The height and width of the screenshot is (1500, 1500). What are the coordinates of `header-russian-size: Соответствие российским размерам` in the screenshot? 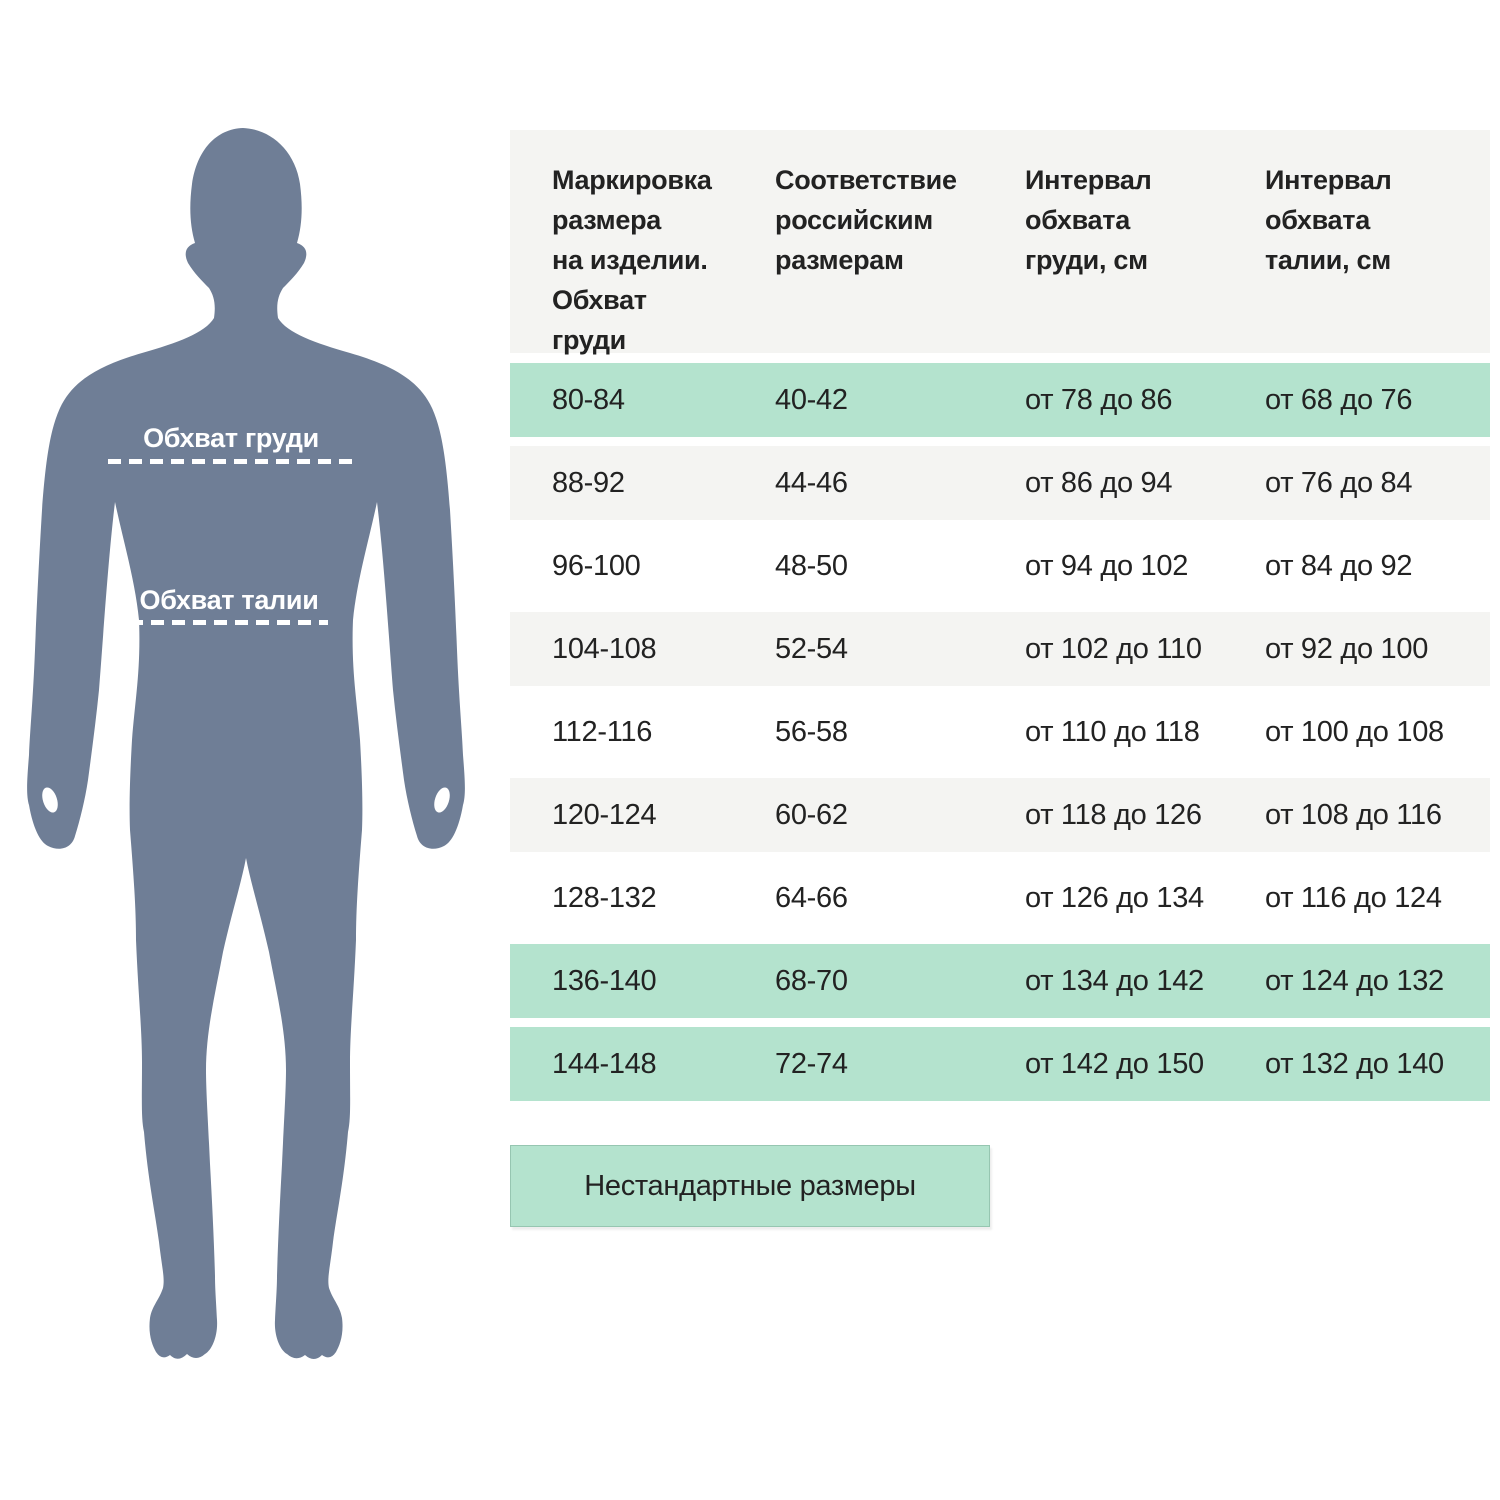 It's located at (866, 220).